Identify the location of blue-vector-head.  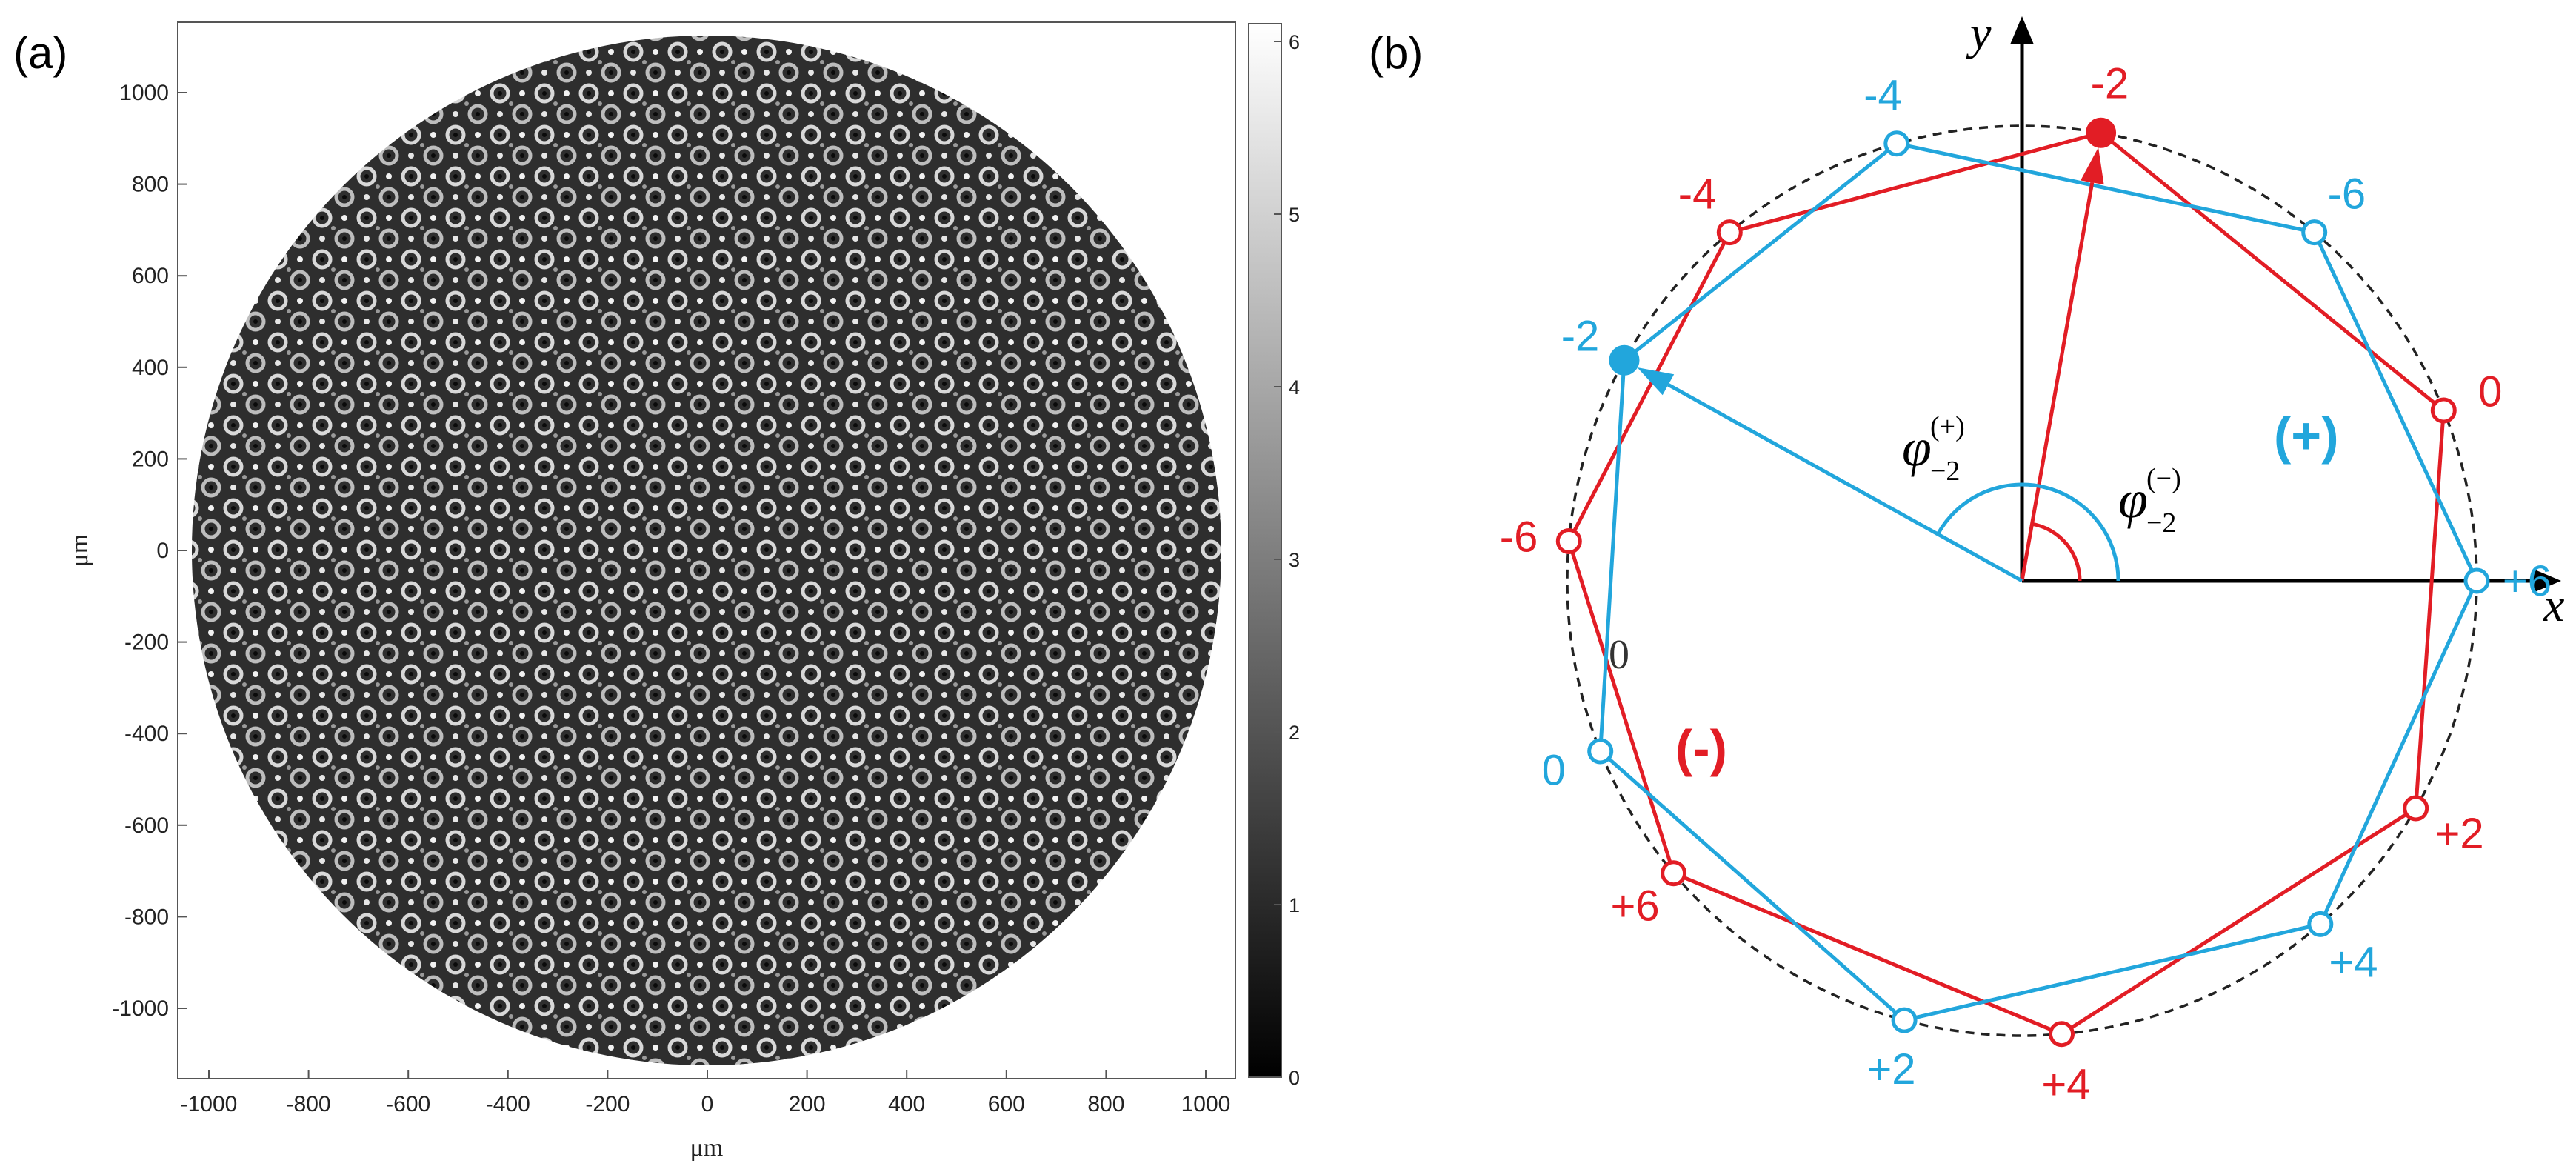
(1656, 381).